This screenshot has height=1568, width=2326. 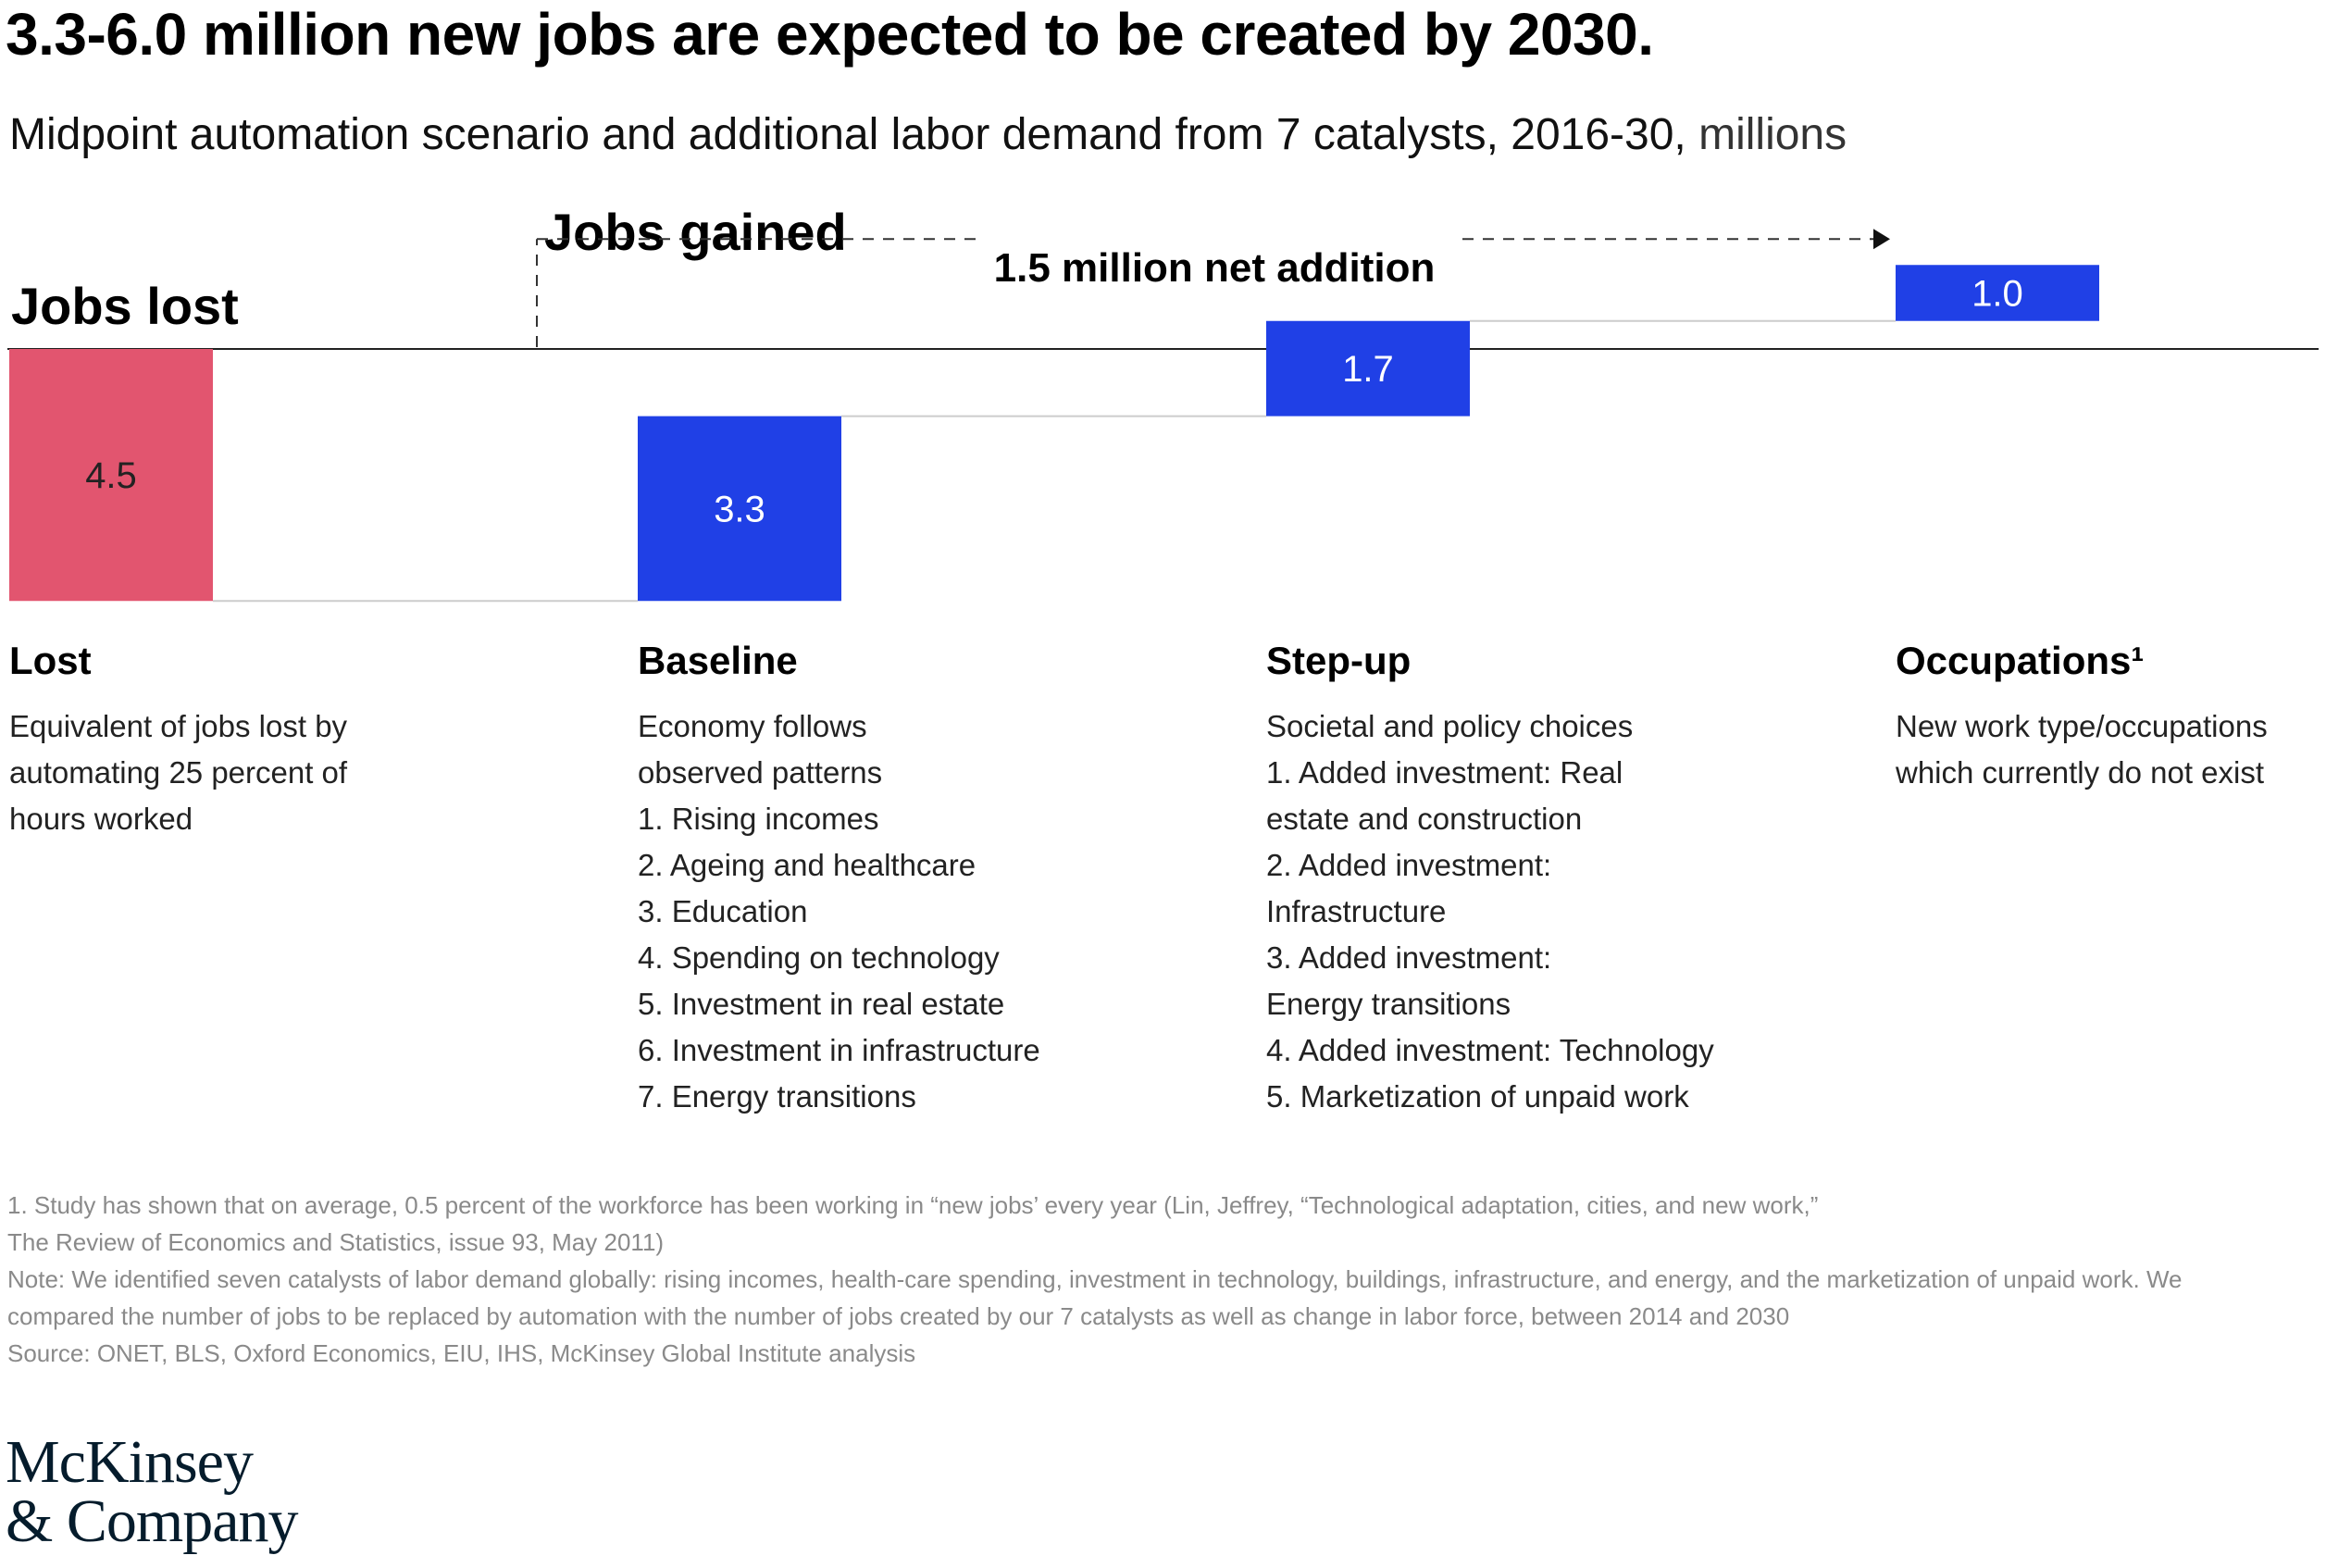 What do you see at coordinates (178, 772) in the screenshot?
I see `text-line: automating 25 percent of` at bounding box center [178, 772].